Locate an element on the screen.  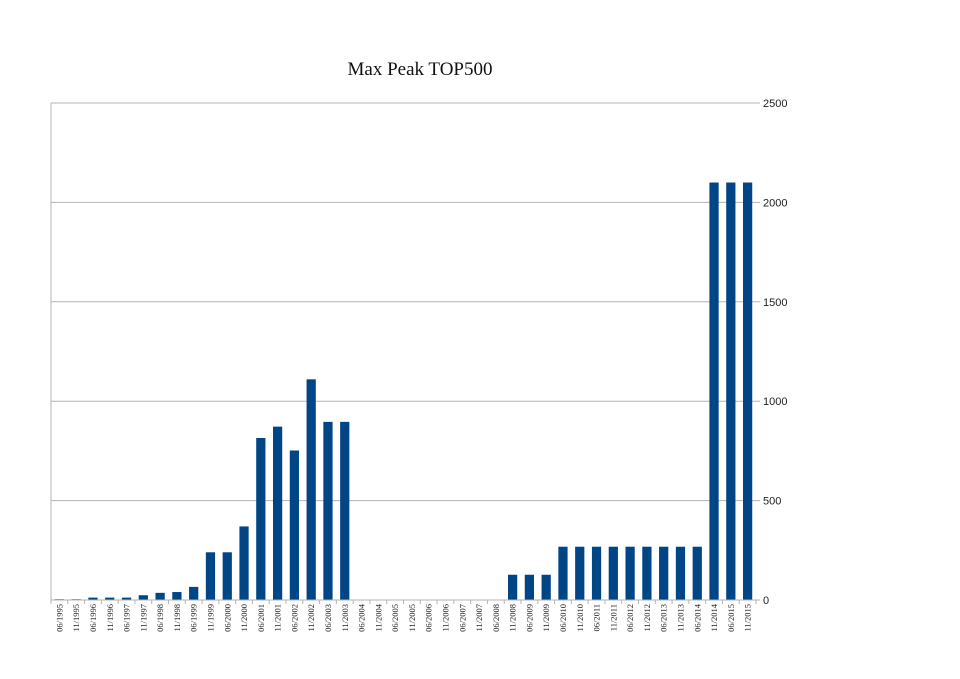
x-tick-label: 06/2001 is located at coordinates (261, 618).